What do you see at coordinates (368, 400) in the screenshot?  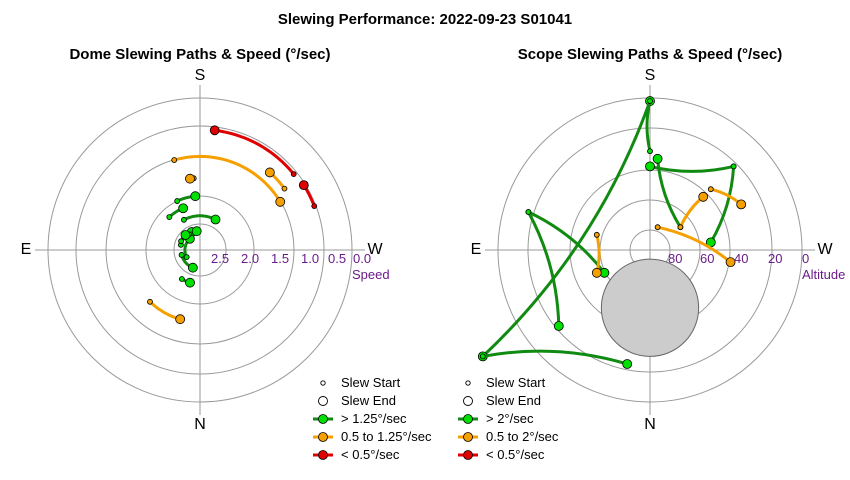 I see `dome-legend-label: Slew End` at bounding box center [368, 400].